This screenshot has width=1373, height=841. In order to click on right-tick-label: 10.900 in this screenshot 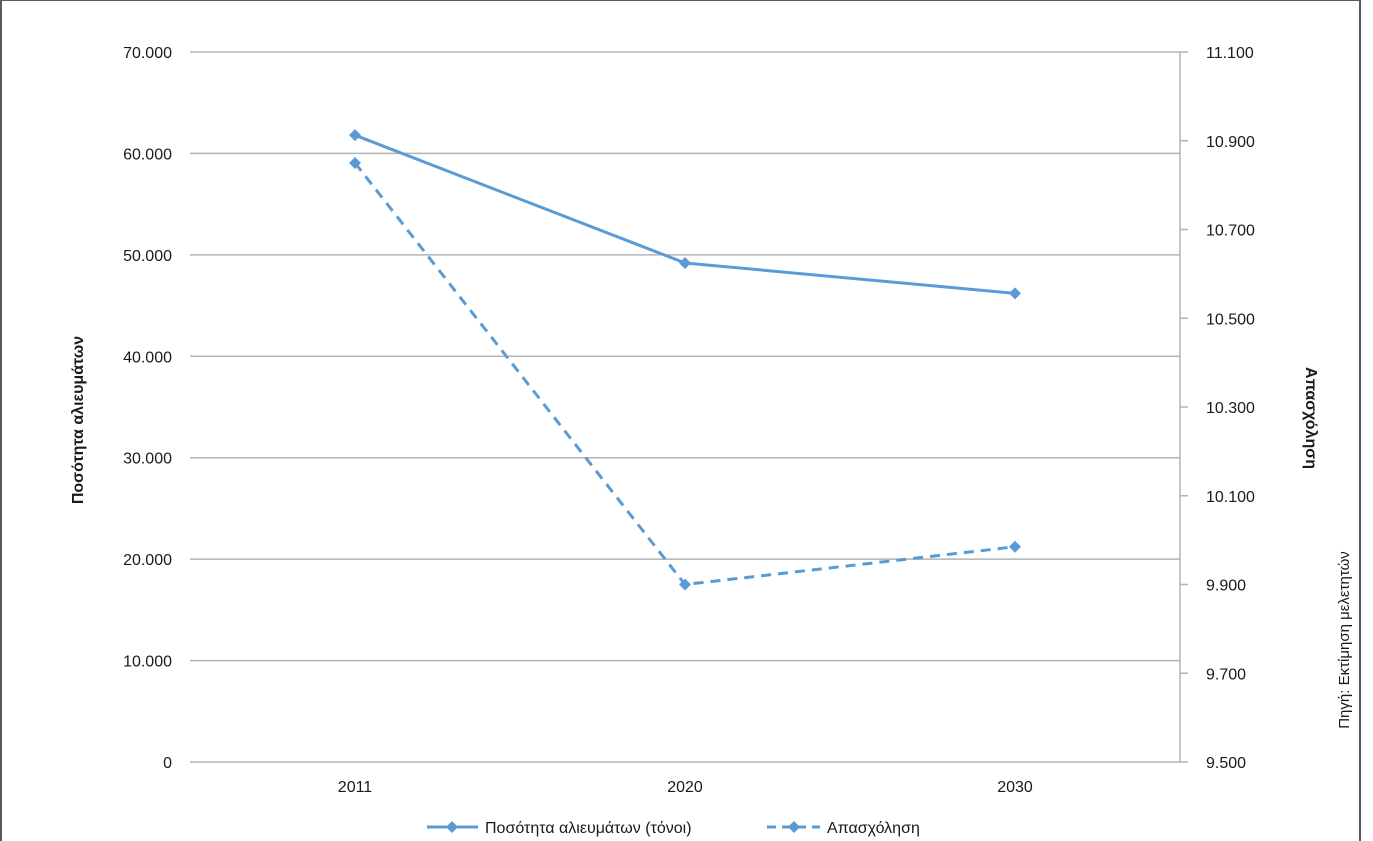, I will do `click(1230, 142)`.